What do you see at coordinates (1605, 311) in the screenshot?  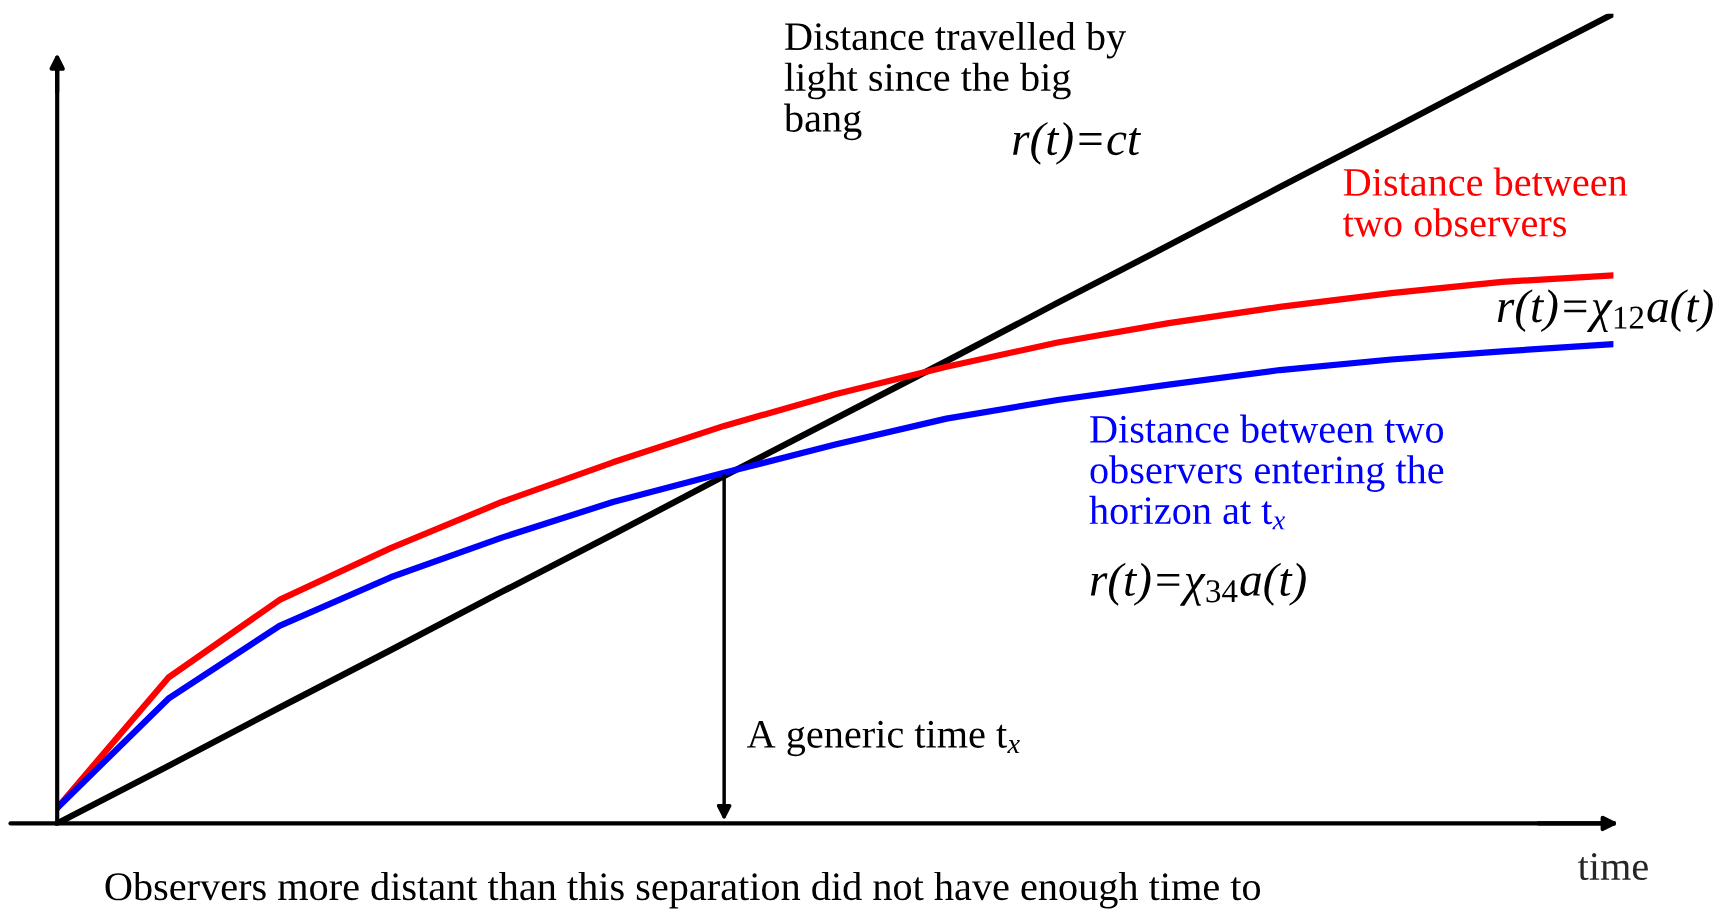 I see `annotation: r(t)=χ$_{12}$a(t)` at bounding box center [1605, 311].